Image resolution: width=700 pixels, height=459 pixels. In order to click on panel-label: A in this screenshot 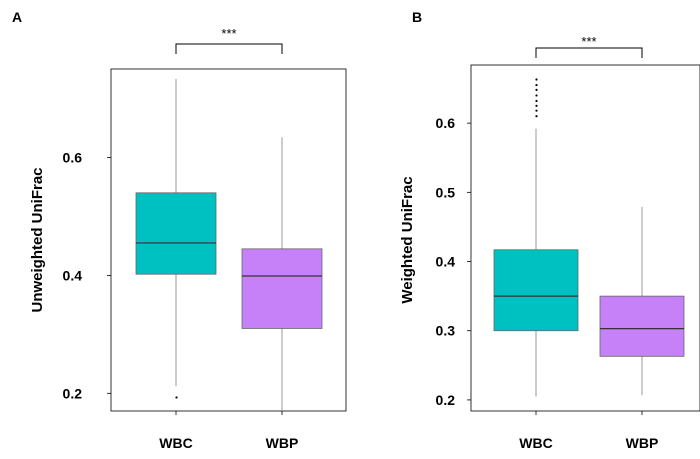, I will do `click(17, 17)`.